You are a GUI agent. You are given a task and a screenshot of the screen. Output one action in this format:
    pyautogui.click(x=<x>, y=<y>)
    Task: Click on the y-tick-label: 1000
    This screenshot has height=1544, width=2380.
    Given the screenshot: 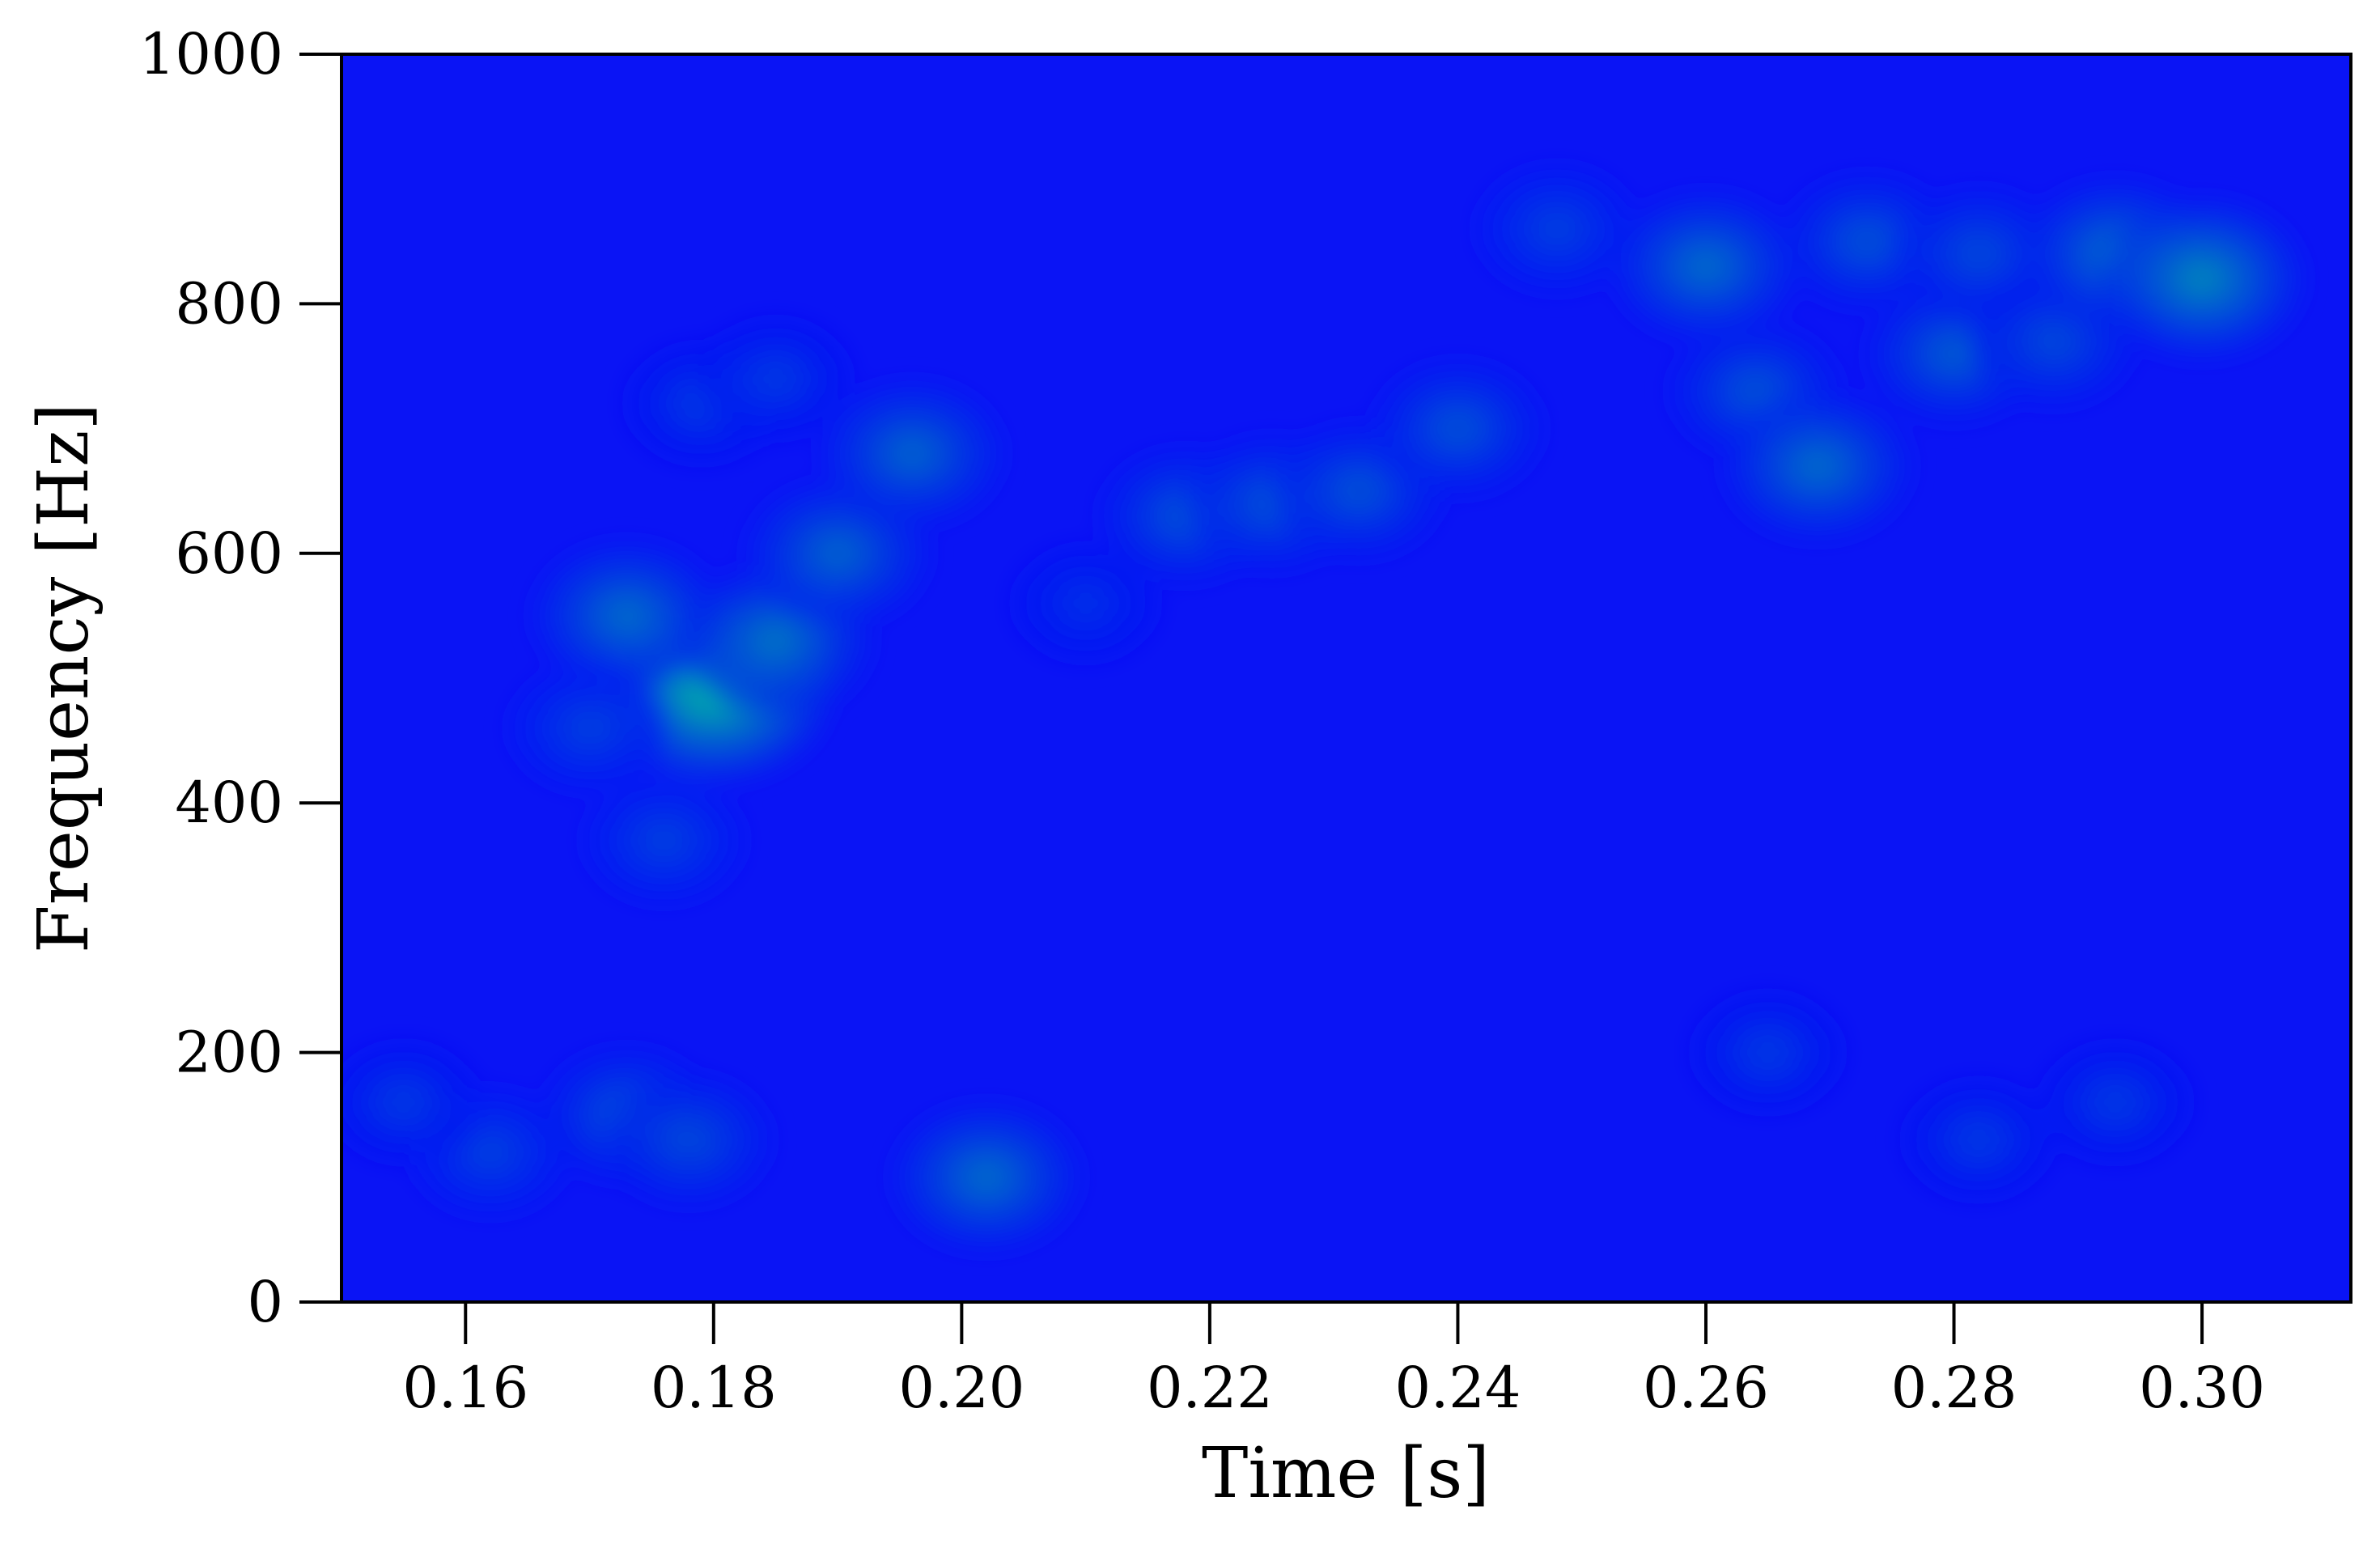 What is the action you would take?
    pyautogui.click(x=211, y=54)
    